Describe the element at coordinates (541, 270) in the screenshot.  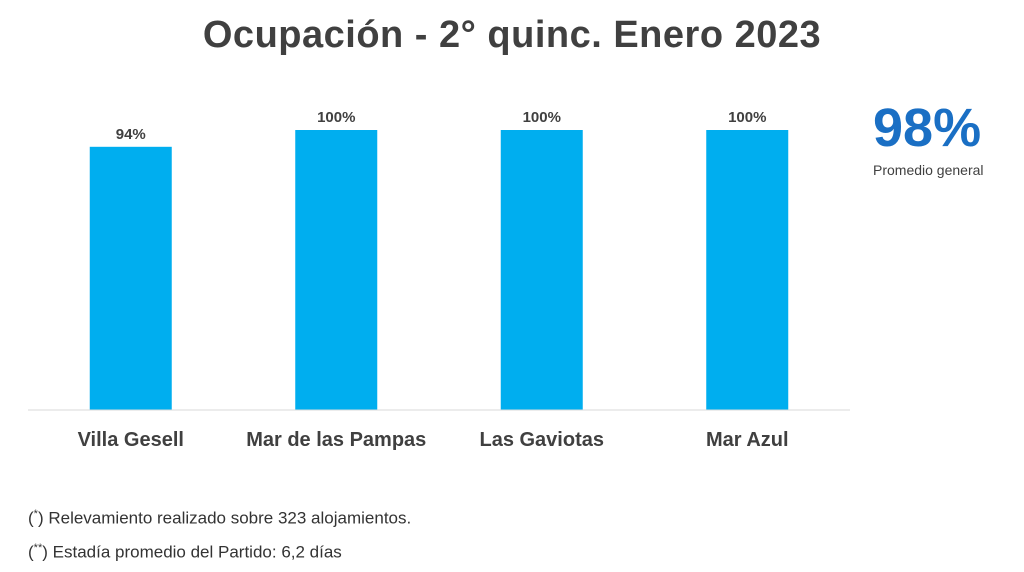
I see `bar-las-gaviotas` at that location.